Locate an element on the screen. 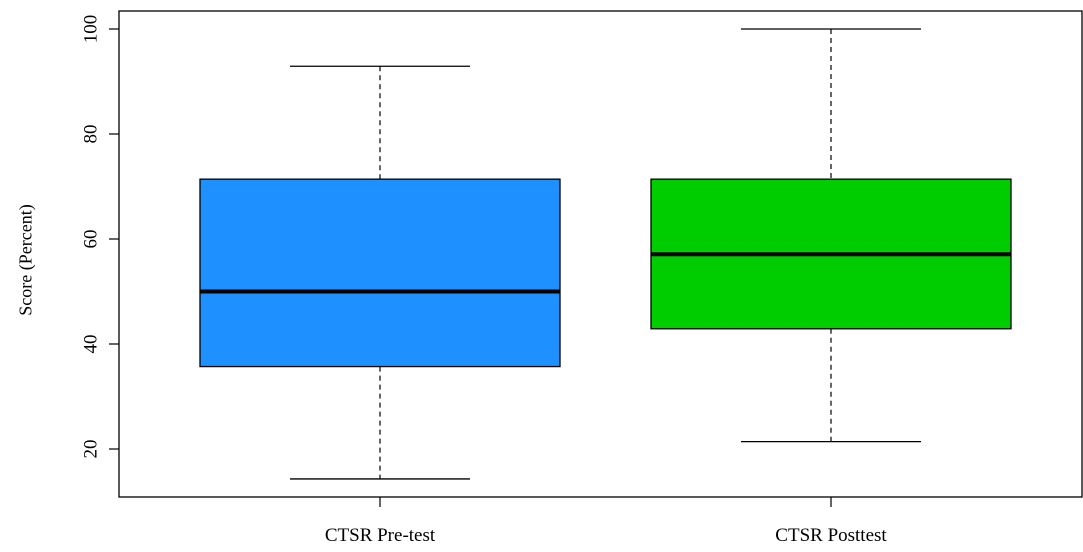 This screenshot has width=1083, height=552. x-tick-label: CTSR Pre-test is located at coordinates (380, 535).